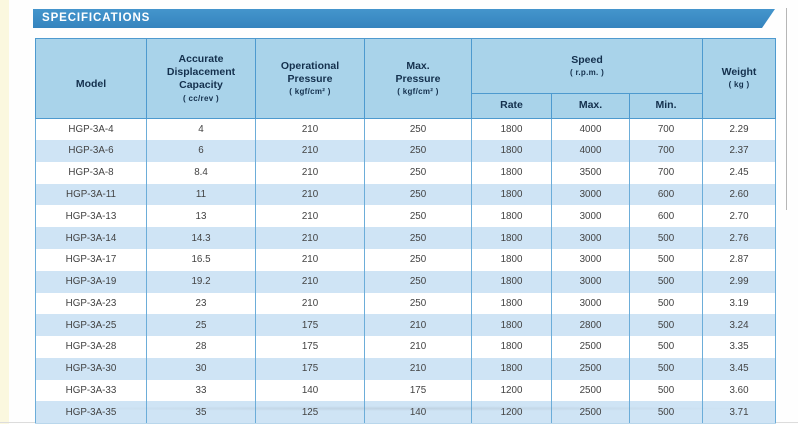  Describe the element at coordinates (201, 172) in the screenshot. I see `cell-capacity: 8.4` at that location.